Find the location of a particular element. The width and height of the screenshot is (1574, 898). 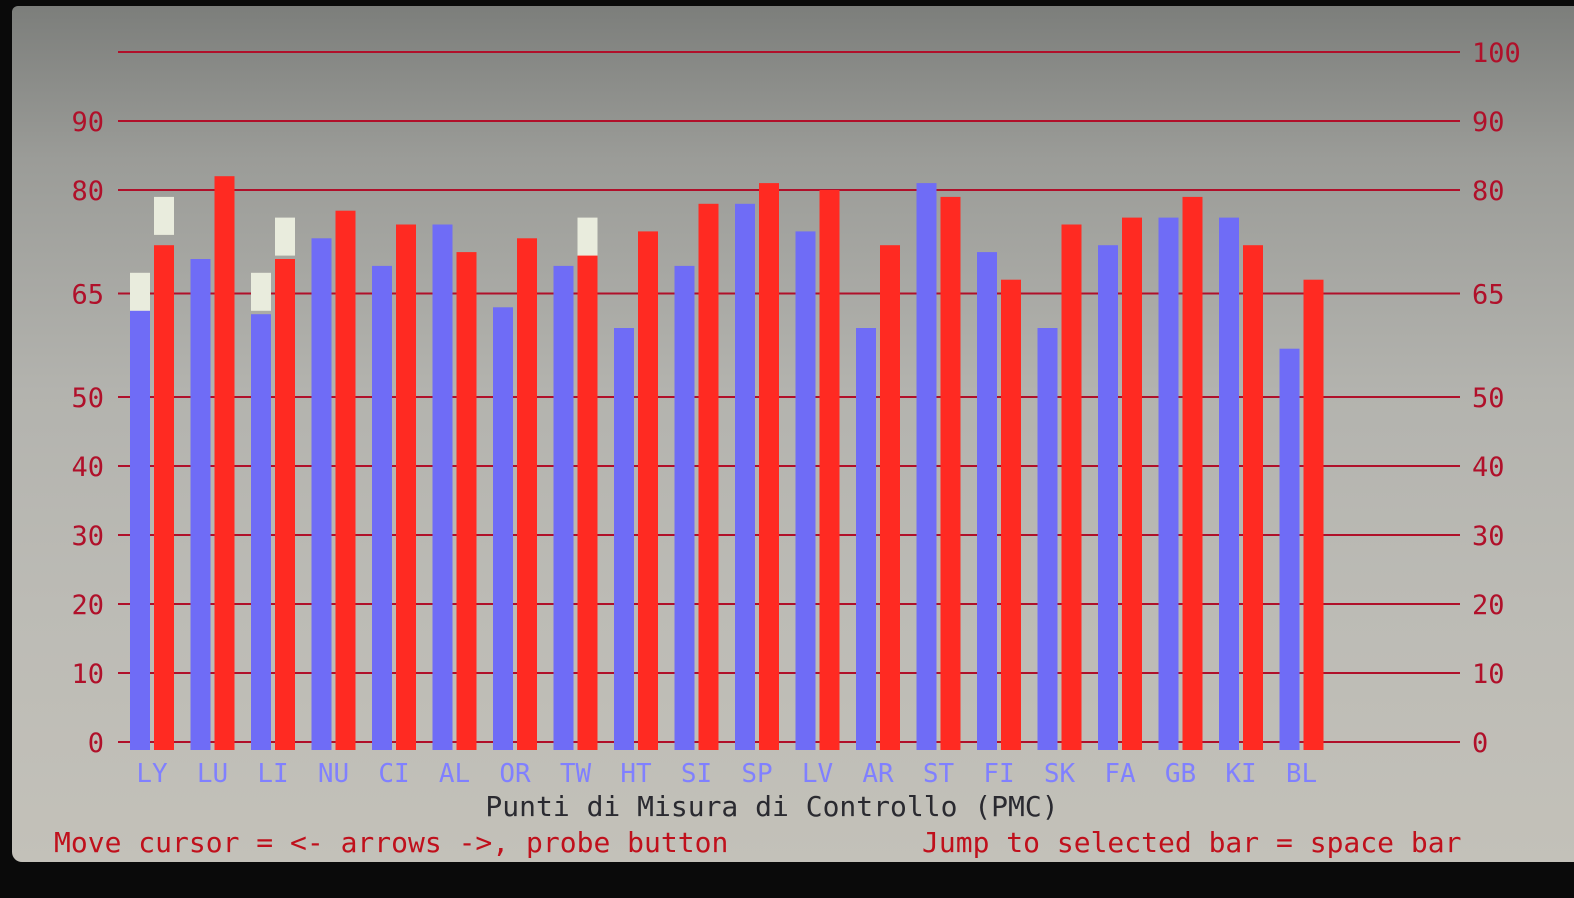

right-tick-label: 50 is located at coordinates (1488, 398).